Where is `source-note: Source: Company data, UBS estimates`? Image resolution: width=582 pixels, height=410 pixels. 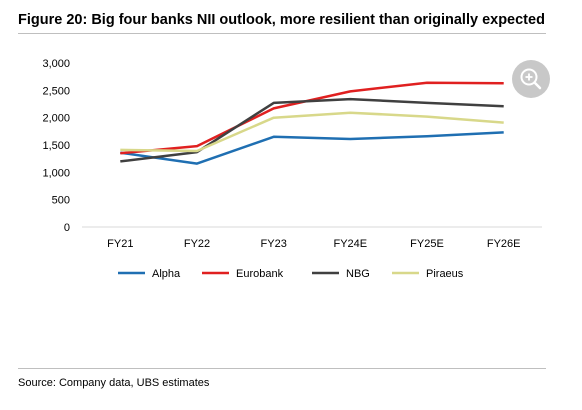
source-note: Source: Company data, UBS estimates is located at coordinates (114, 383).